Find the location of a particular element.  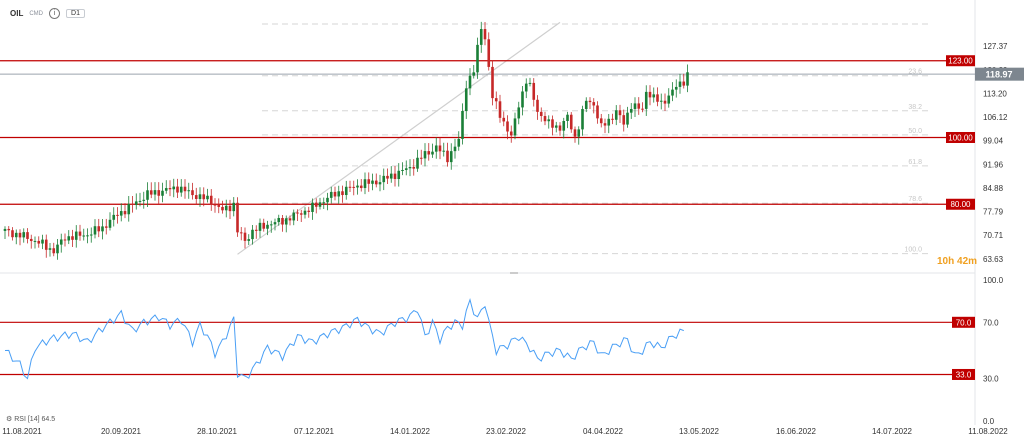

chart-header: OIL CMD i D1 is located at coordinates (47, 13).